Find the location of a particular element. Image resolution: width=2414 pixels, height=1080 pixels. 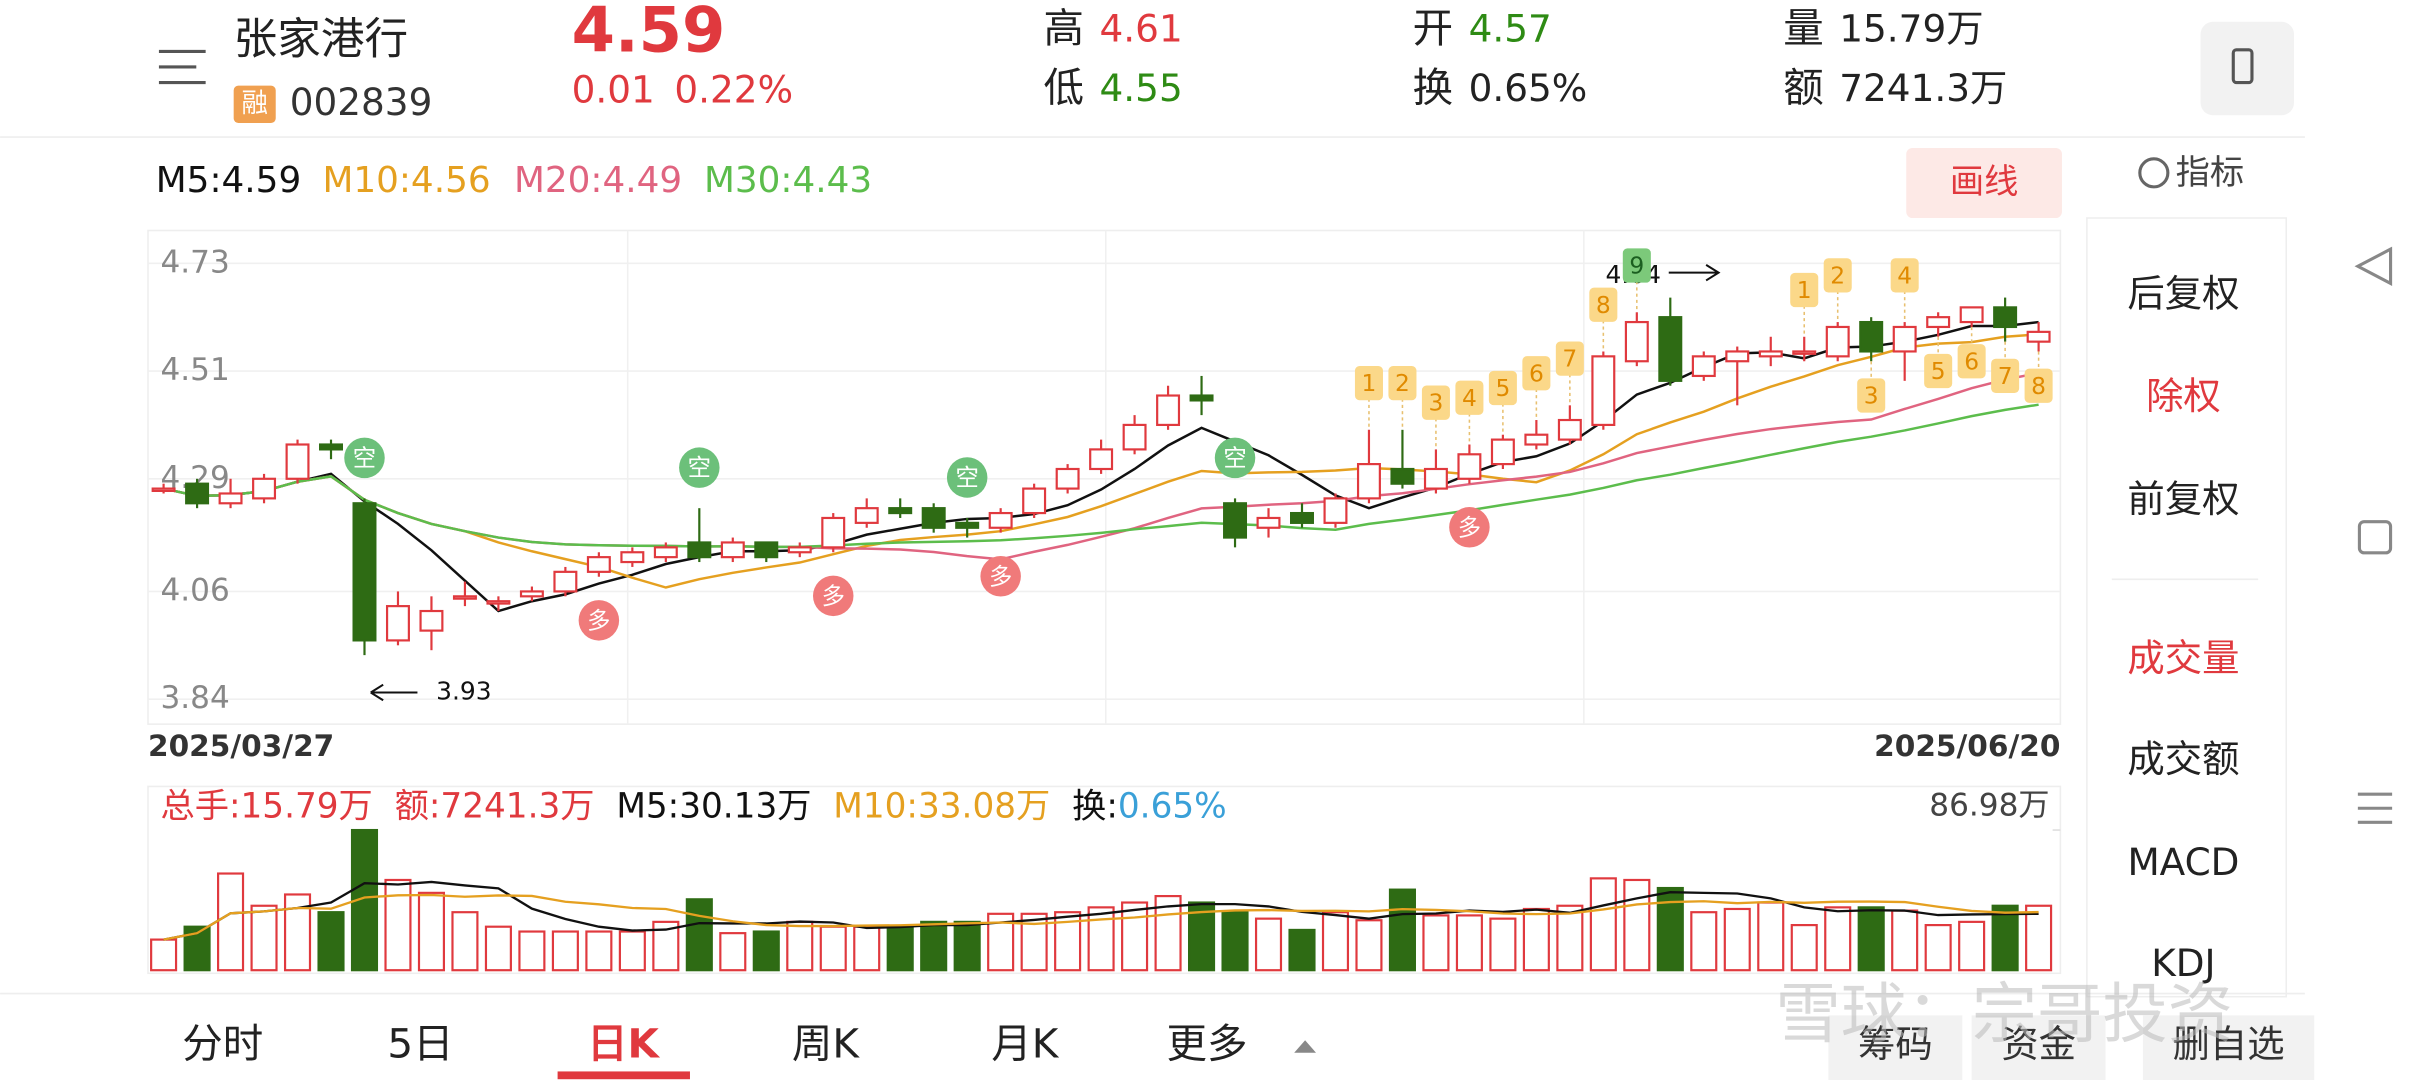

stock-name: 张家港行 is located at coordinates (321, 40).